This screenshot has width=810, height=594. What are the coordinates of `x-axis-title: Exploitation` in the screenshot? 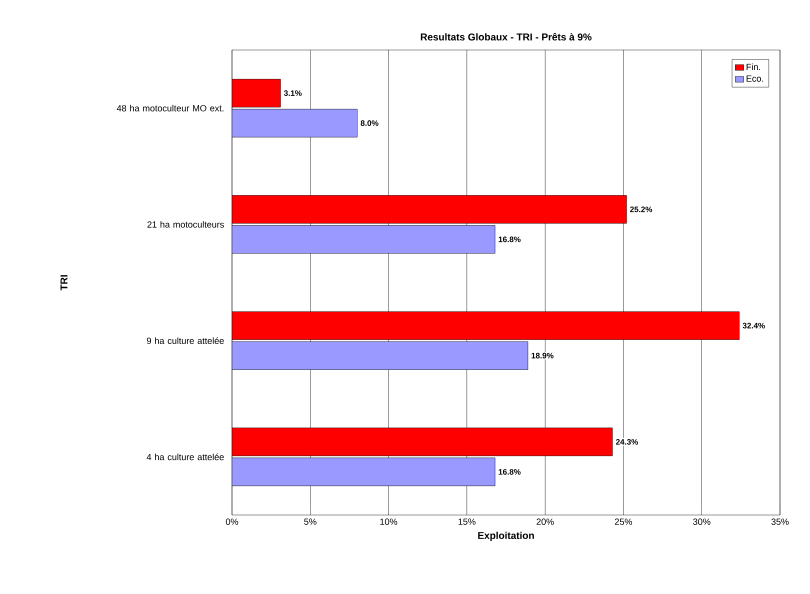 It's located at (506, 536).